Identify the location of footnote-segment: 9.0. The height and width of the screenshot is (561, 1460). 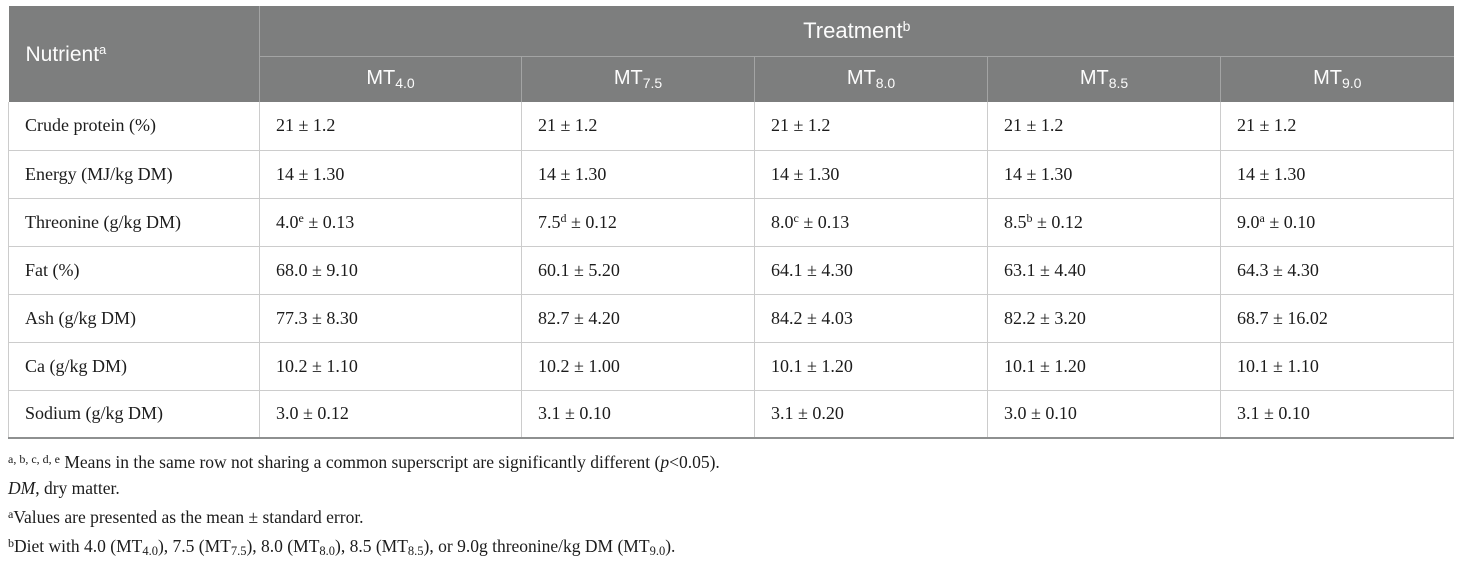
(657, 551).